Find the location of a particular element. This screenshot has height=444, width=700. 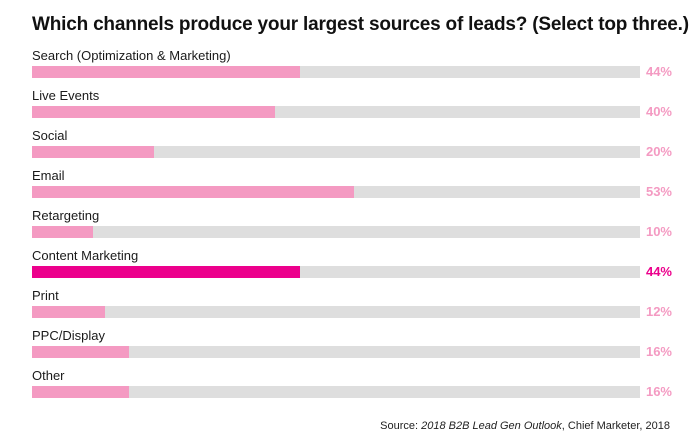

bar-category-label: Other is located at coordinates (48, 375).